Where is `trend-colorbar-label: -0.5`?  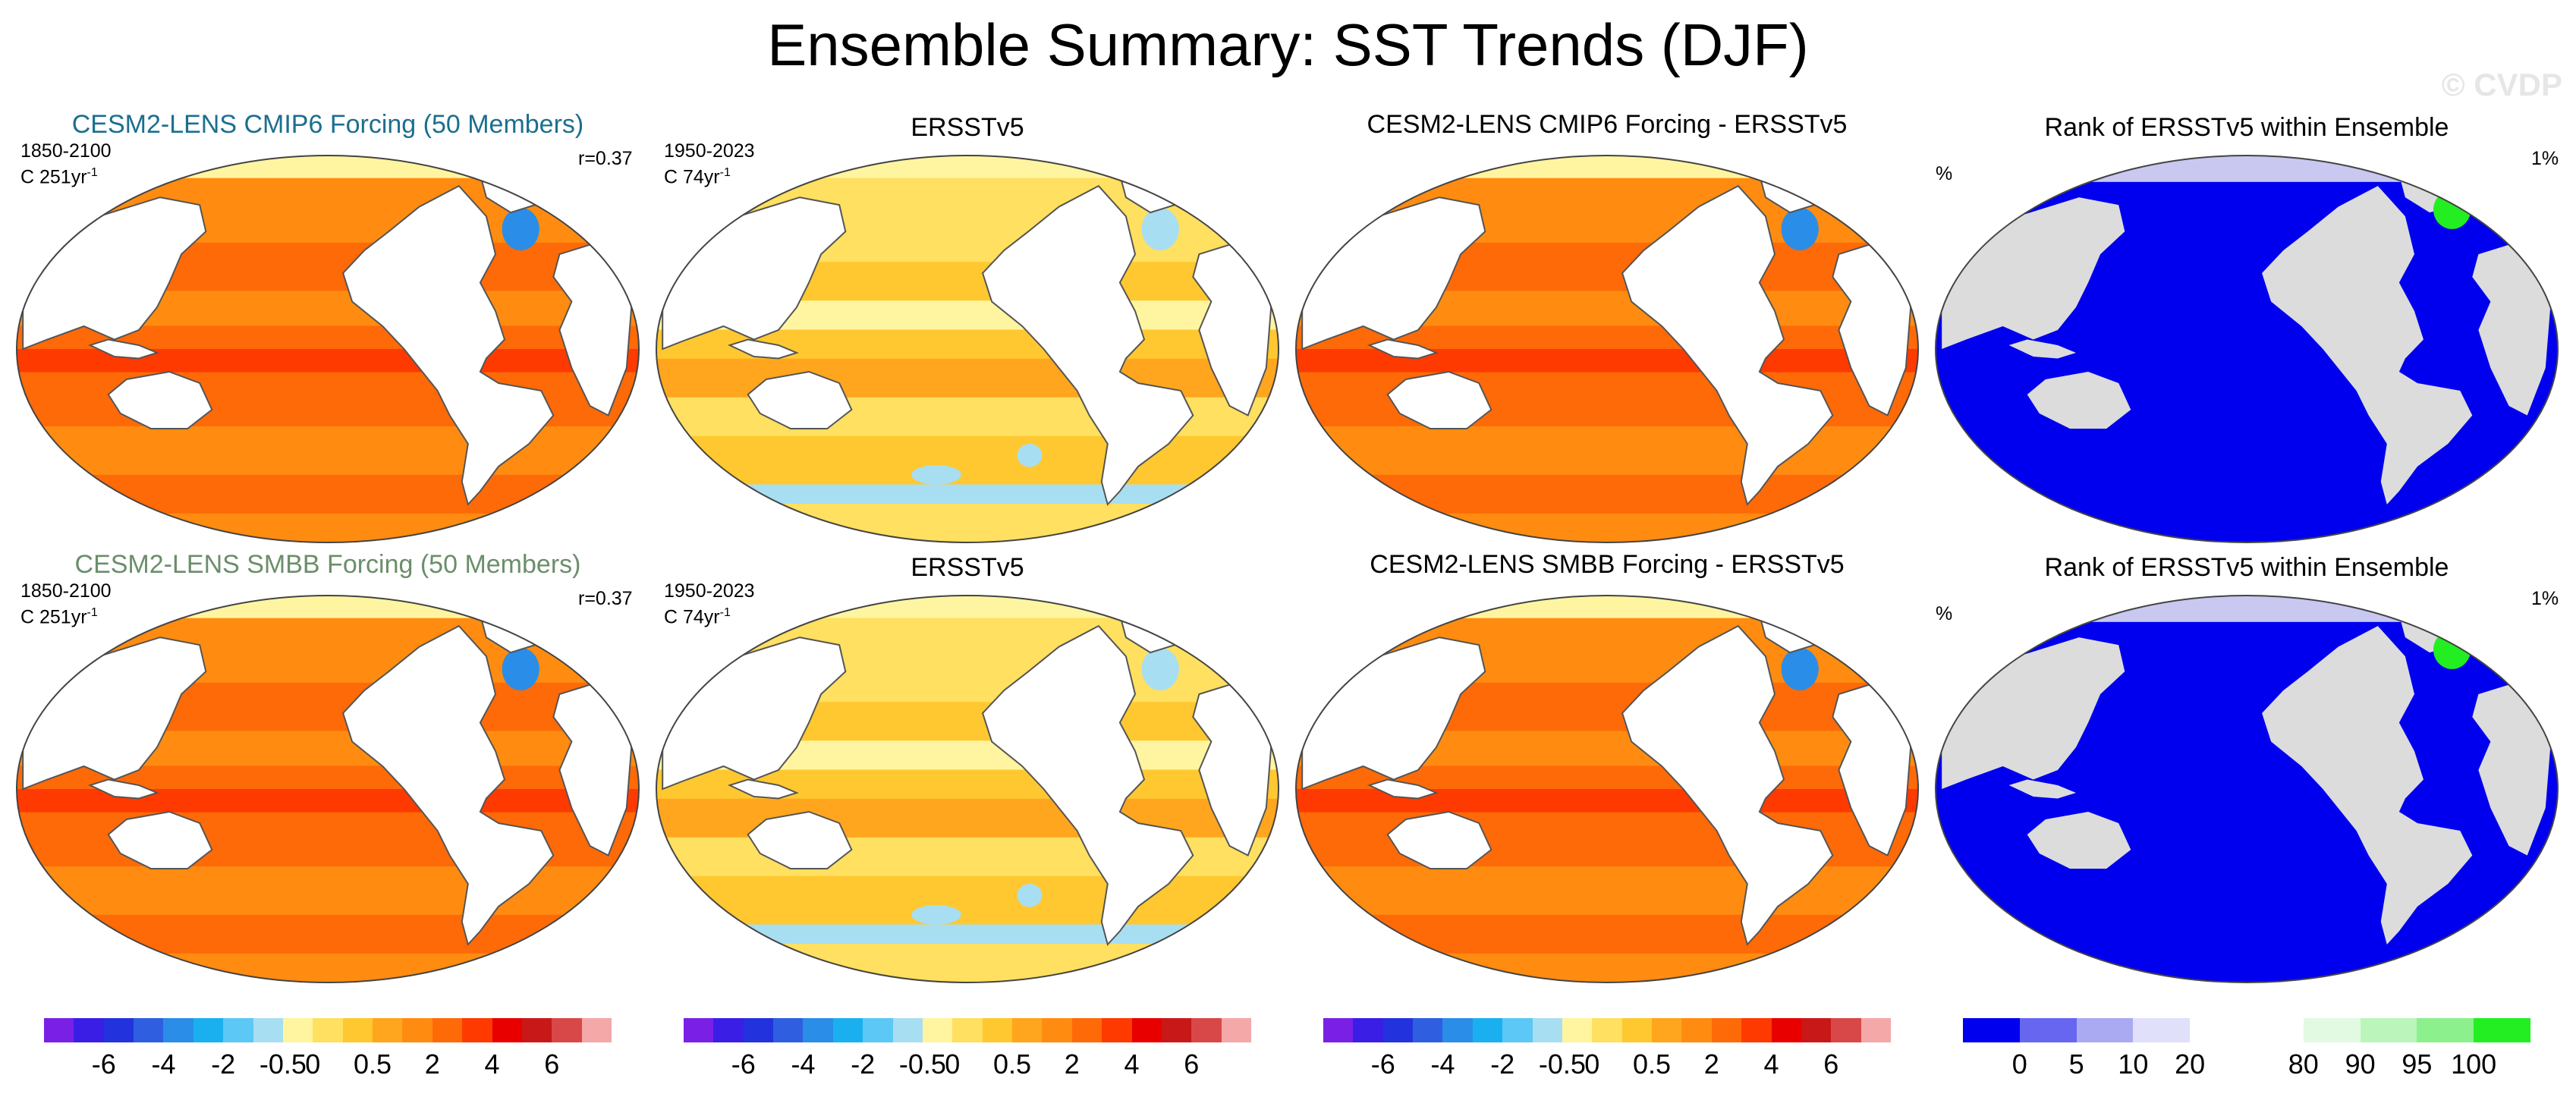 trend-colorbar-label: -0.5 is located at coordinates (1562, 1064).